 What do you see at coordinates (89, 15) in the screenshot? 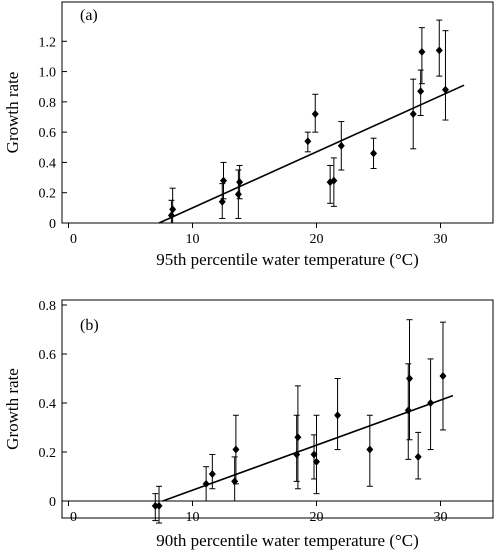
I see `panel-label: (a)` at bounding box center [89, 15].